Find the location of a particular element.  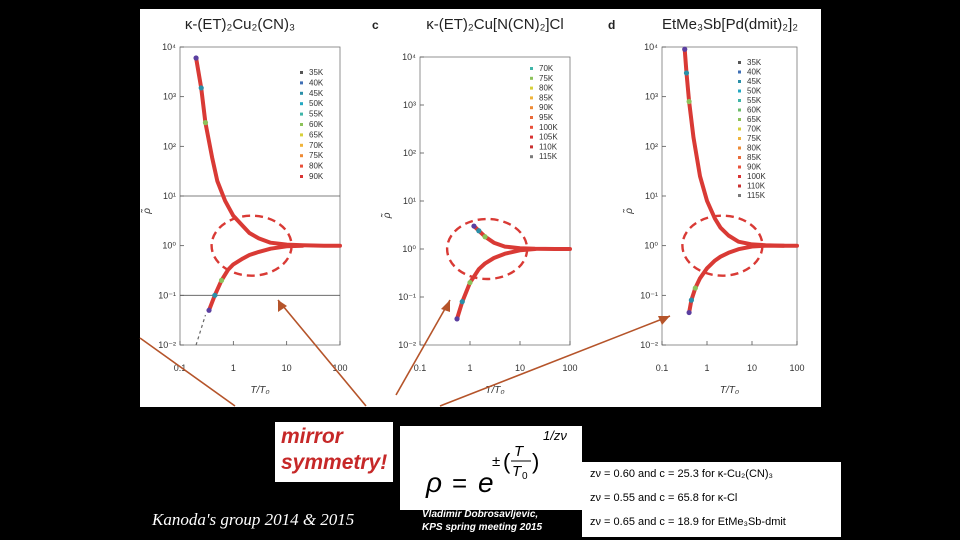

param-line-3: zν = 0.65 and c = 18.9 for EtMe₃Sb-dmit is located at coordinates (688, 522).